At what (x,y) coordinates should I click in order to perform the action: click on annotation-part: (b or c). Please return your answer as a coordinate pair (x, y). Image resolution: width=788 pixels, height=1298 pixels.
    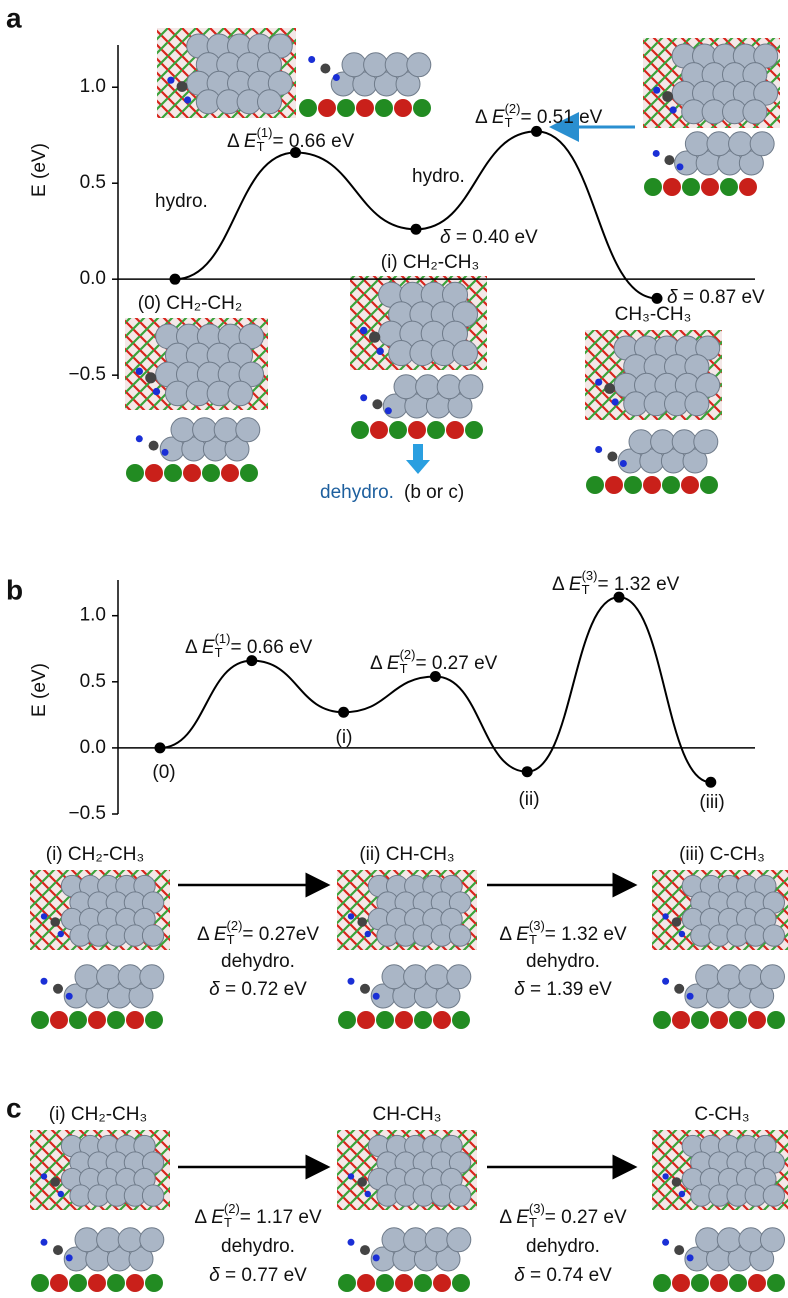
    Looking at the image, I should click on (434, 492).